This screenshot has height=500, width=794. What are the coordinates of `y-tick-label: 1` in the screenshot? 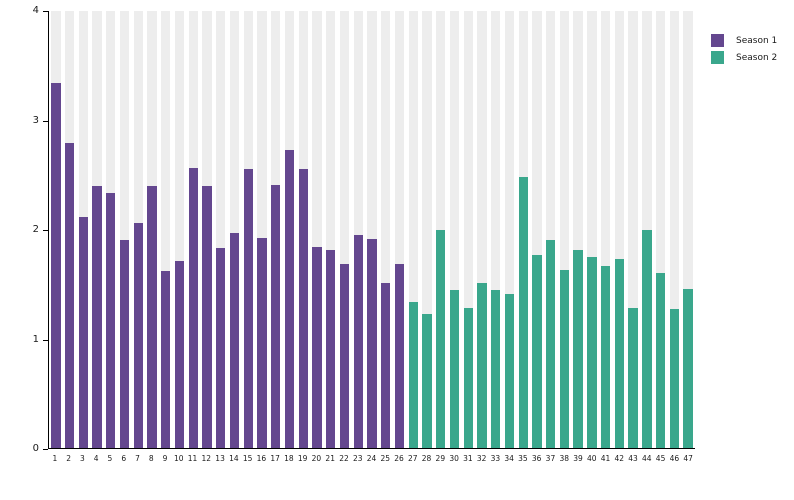 It's located at (35, 339).